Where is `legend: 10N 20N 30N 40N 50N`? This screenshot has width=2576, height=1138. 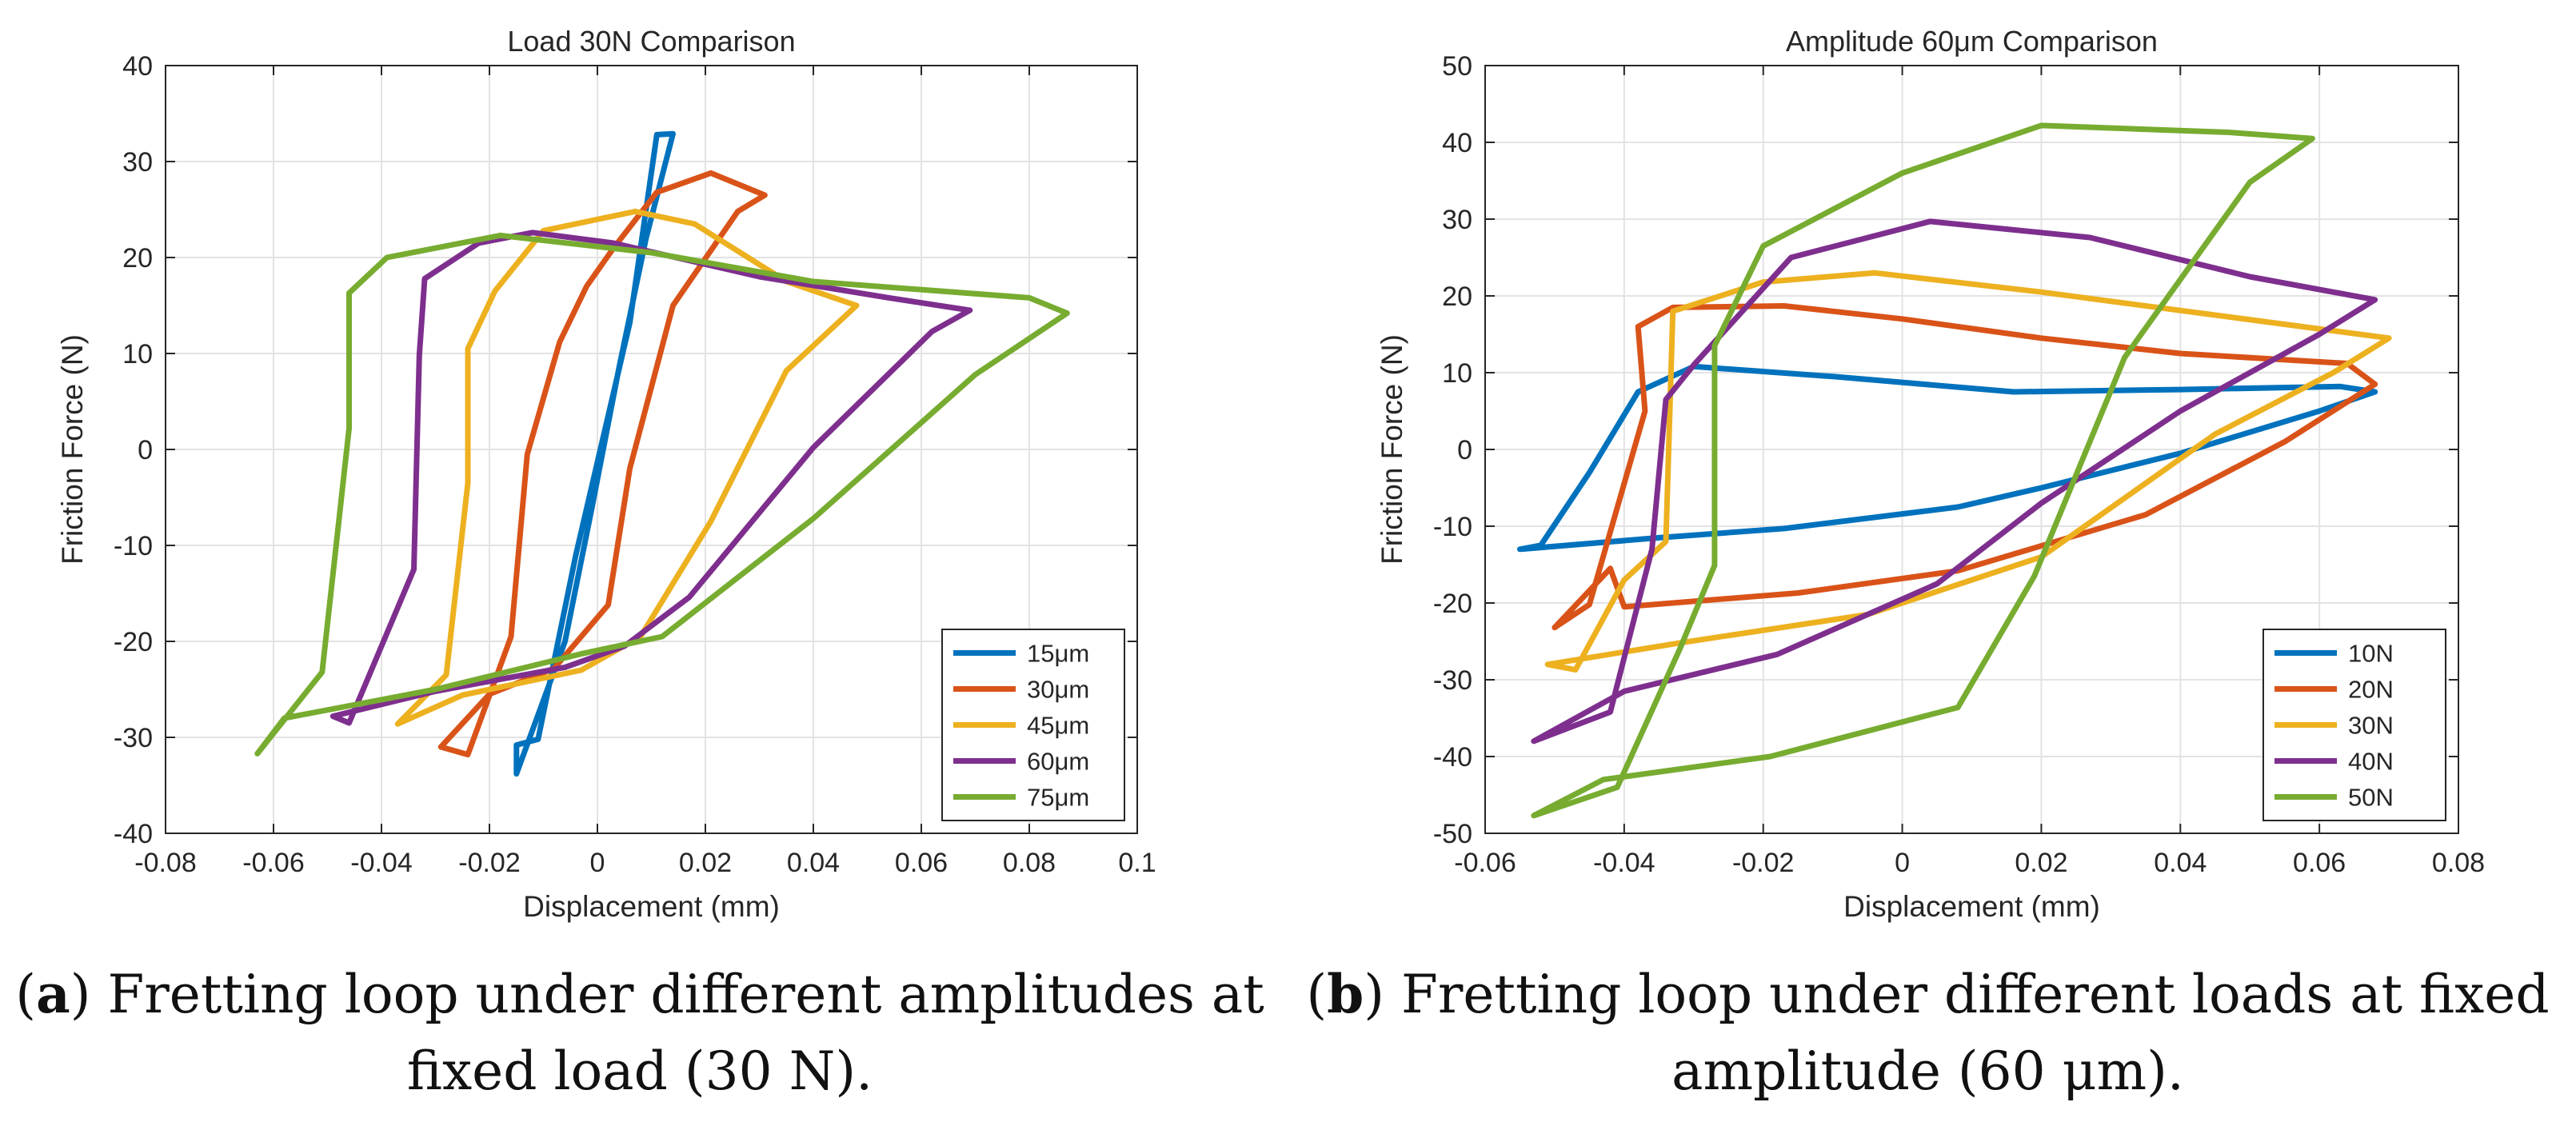 legend: 10N 20N 30N 40N 50N is located at coordinates (2354, 725).